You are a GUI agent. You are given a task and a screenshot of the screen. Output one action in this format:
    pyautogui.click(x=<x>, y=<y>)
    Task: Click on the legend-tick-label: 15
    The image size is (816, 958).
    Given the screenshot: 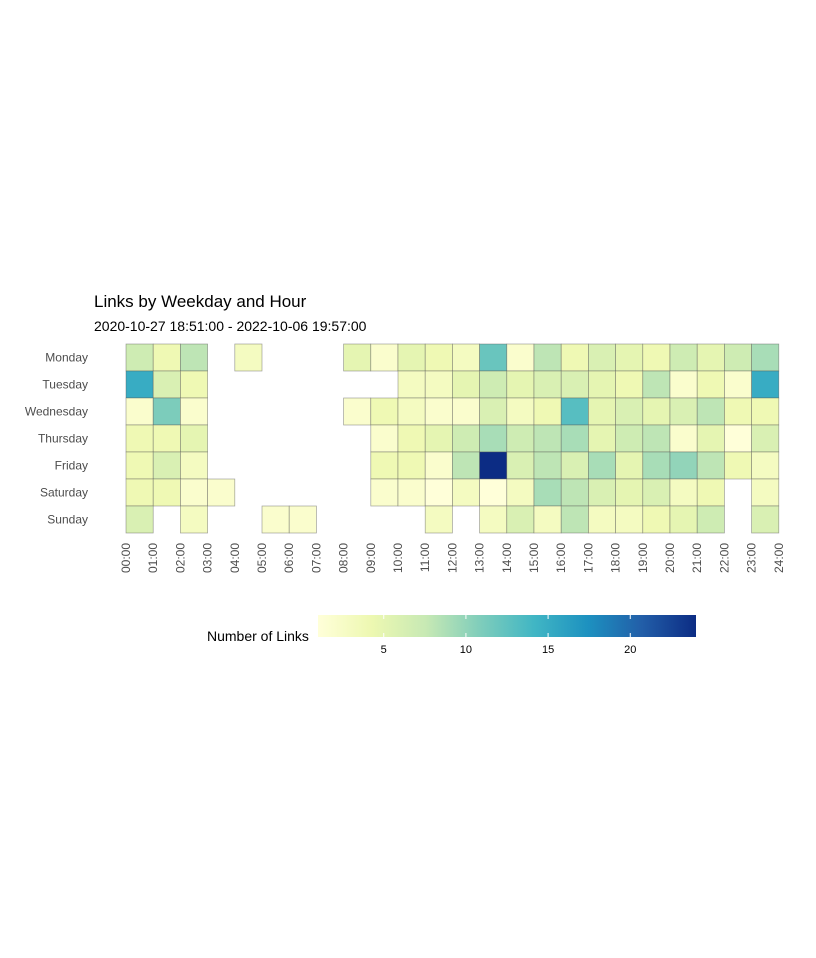 What is the action you would take?
    pyautogui.click(x=548, y=650)
    